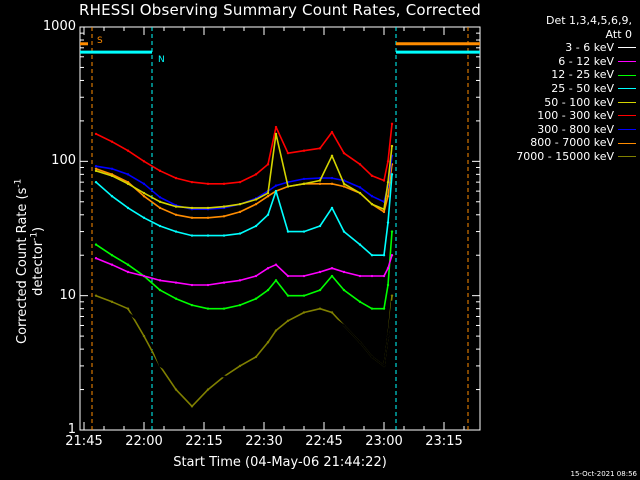 The height and width of the screenshot is (480, 640). Describe the element at coordinates (161, 60) in the screenshot. I see `segment-label: N` at that location.